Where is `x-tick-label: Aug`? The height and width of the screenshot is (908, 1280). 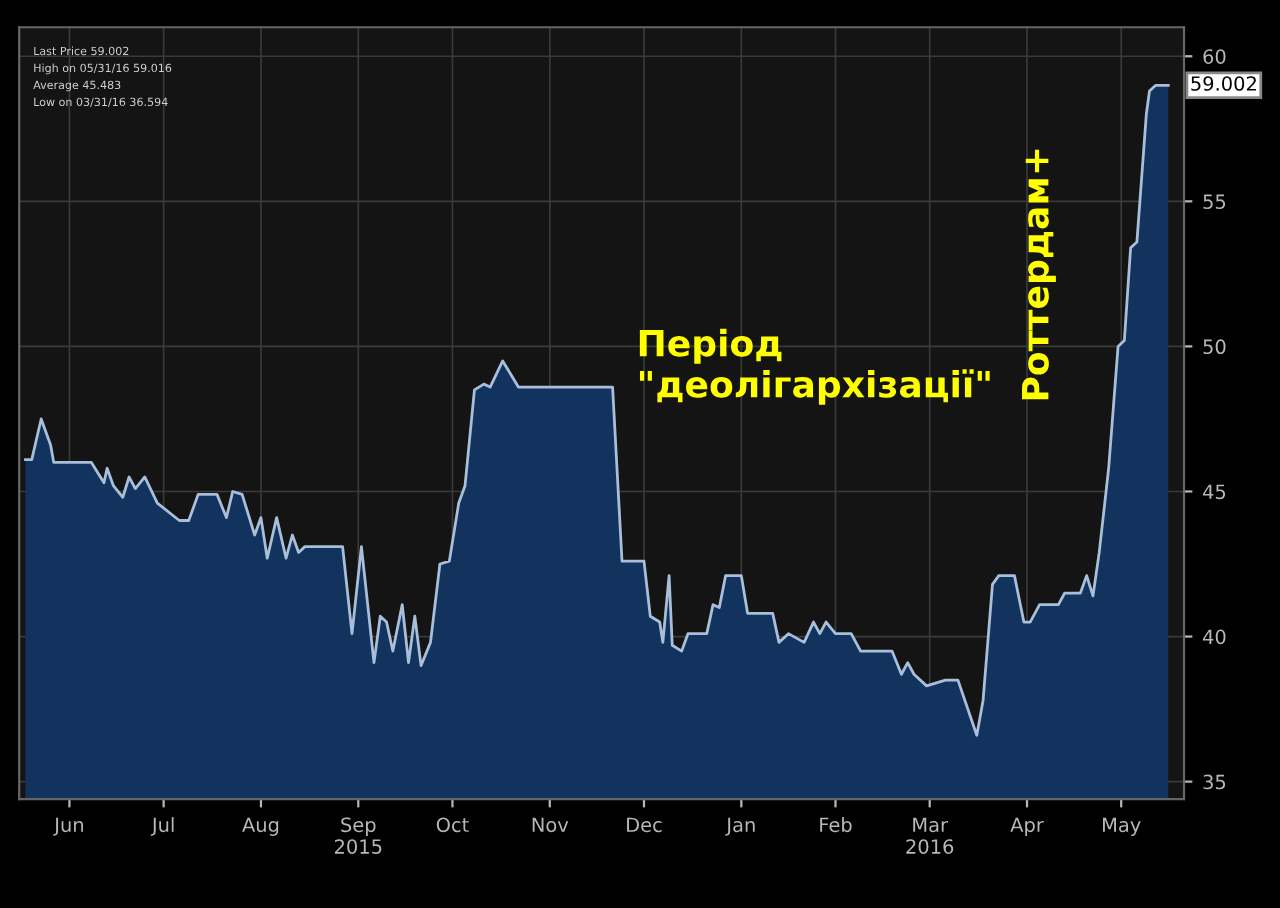
x-tick-label: Aug is located at coordinates (260, 826).